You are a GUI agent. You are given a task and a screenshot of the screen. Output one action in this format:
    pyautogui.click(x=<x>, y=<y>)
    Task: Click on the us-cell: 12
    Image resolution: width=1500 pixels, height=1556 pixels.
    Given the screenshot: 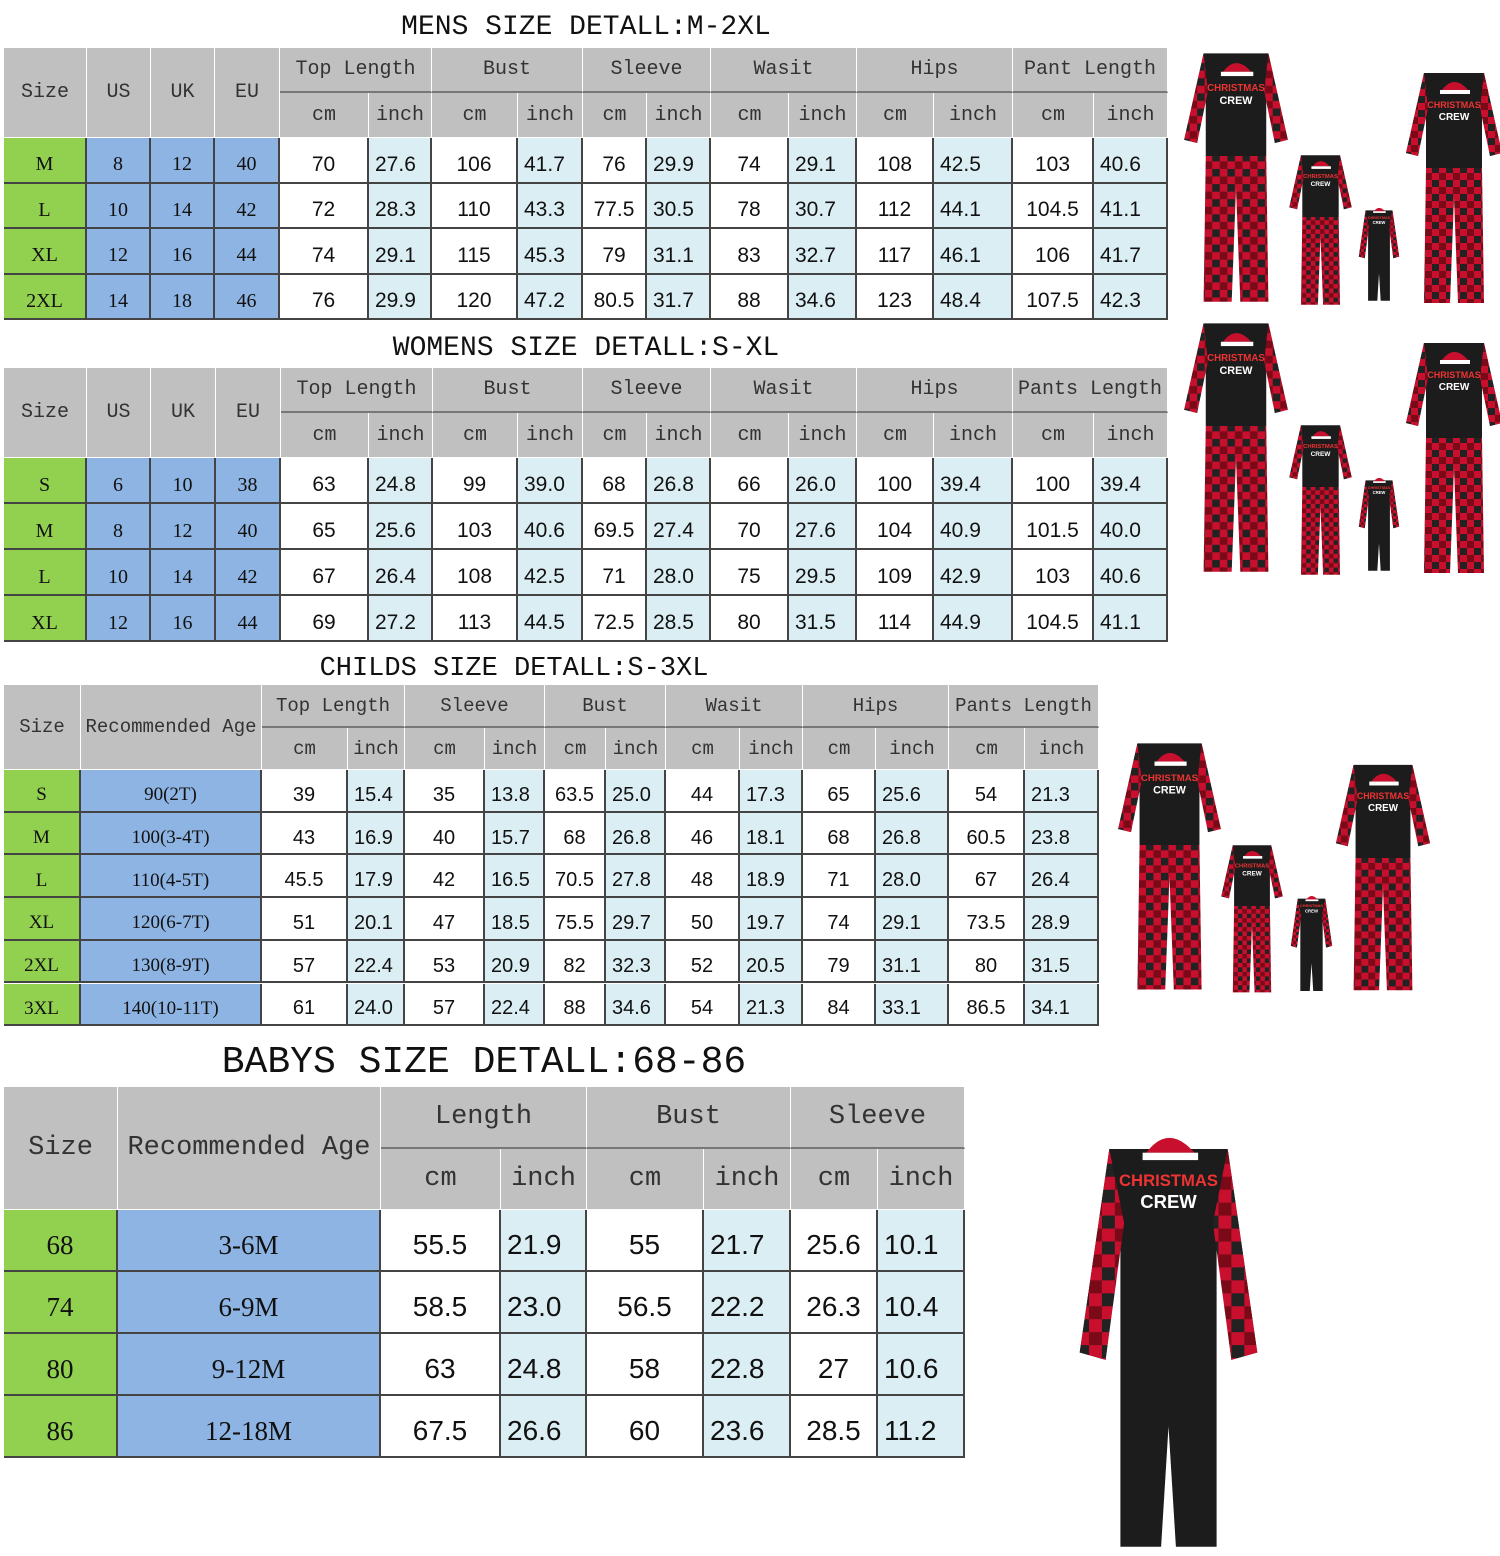 What is the action you would take?
    pyautogui.click(x=119, y=252)
    